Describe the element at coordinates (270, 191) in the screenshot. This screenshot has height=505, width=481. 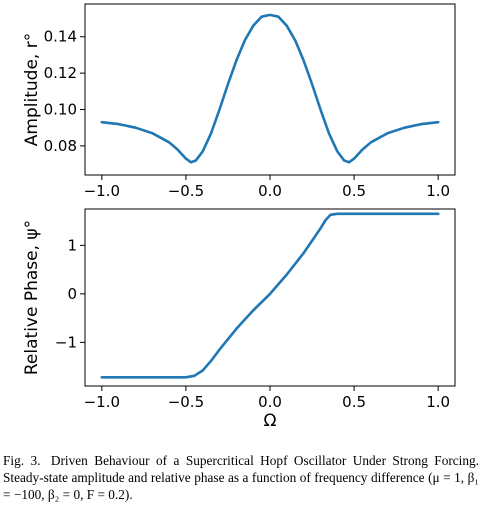
I see `amplitude-x-tick-label: 0.0` at that location.